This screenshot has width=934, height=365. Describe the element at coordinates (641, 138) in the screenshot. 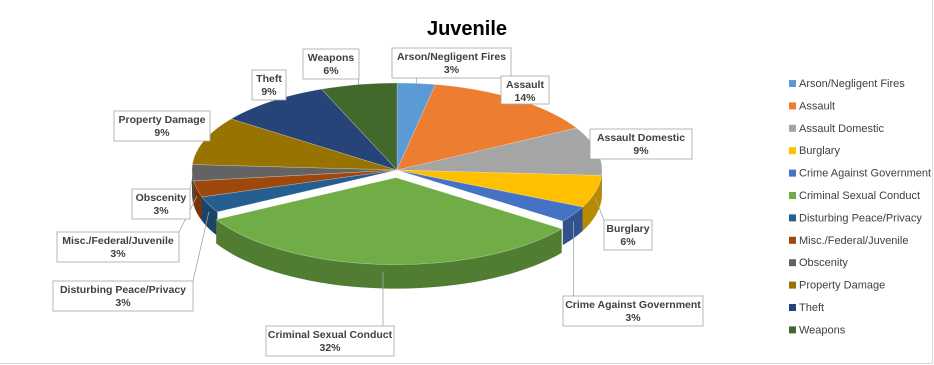

I see `callout-category-assault-domestic: Assault Domestic` at that location.